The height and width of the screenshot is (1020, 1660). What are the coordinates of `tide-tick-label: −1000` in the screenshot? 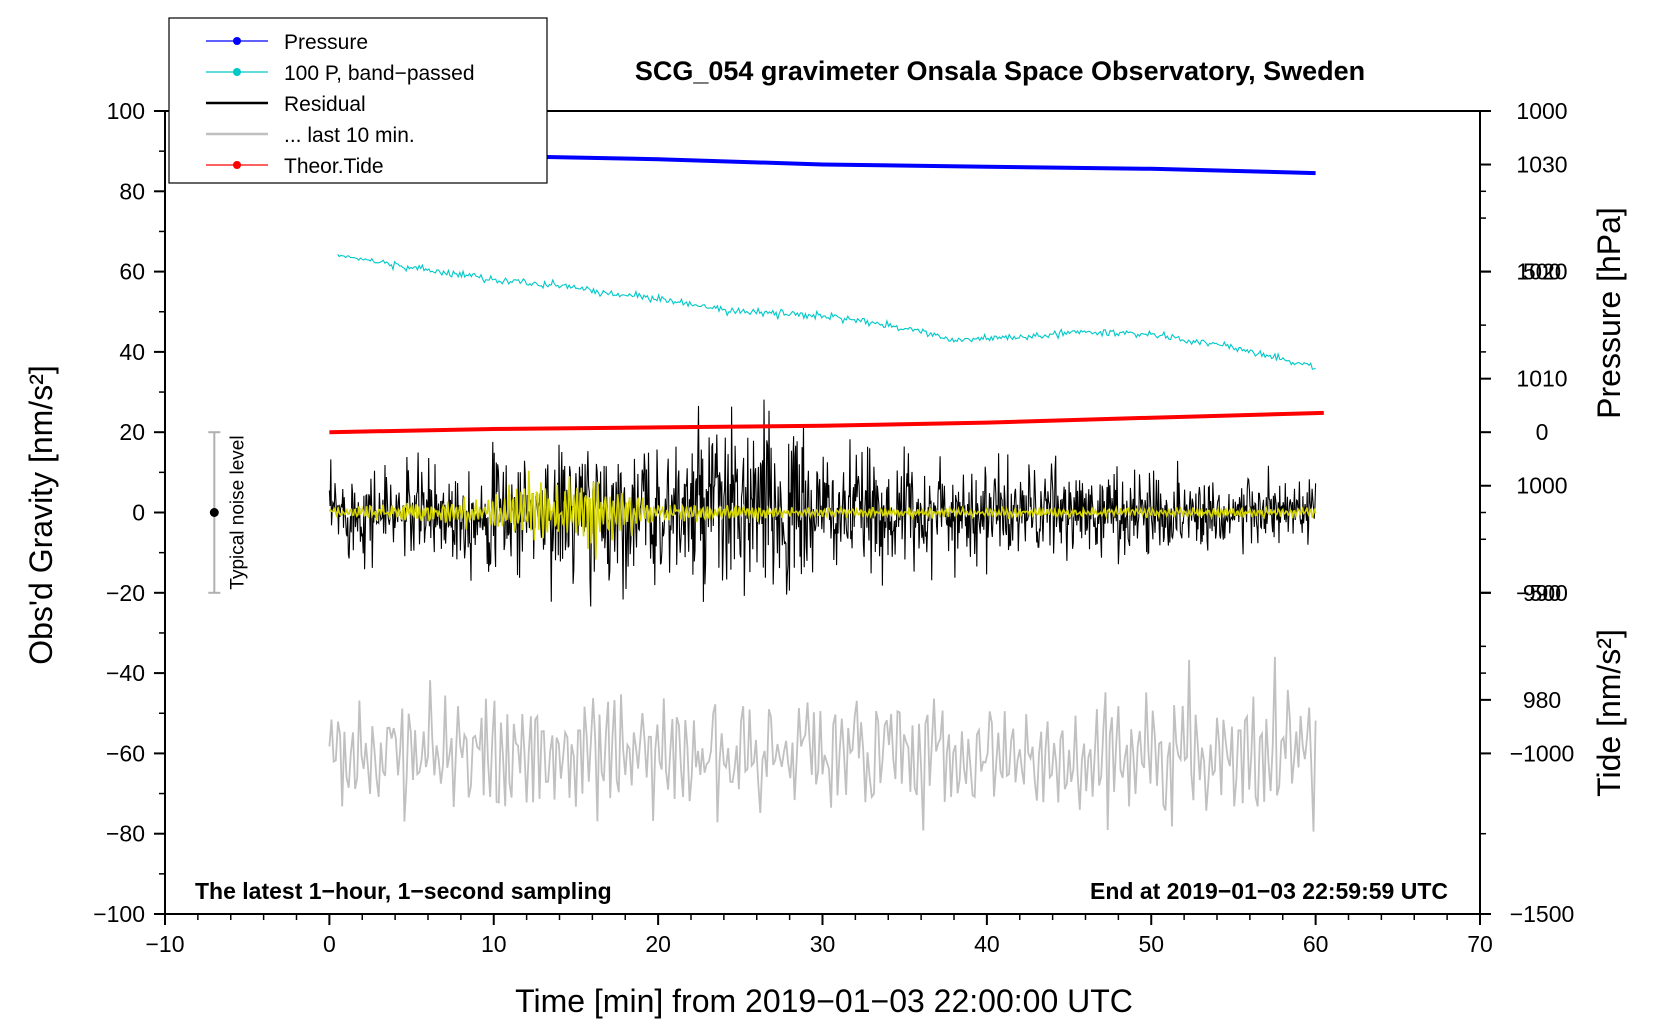 It's located at (1542, 753).